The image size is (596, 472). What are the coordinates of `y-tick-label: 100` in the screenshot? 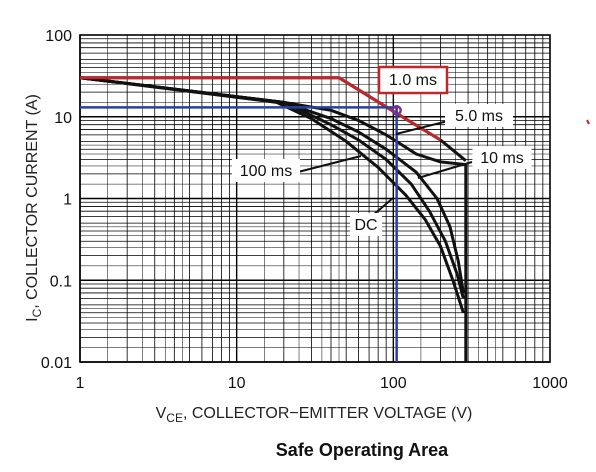 It's located at (58, 36).